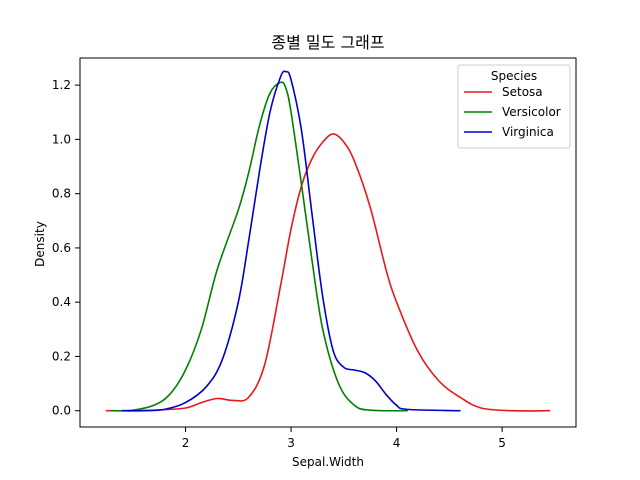 Image resolution: width=640 pixels, height=480 pixels. What do you see at coordinates (61, 194) in the screenshot?
I see `y-tick-label: 0.8` at bounding box center [61, 194].